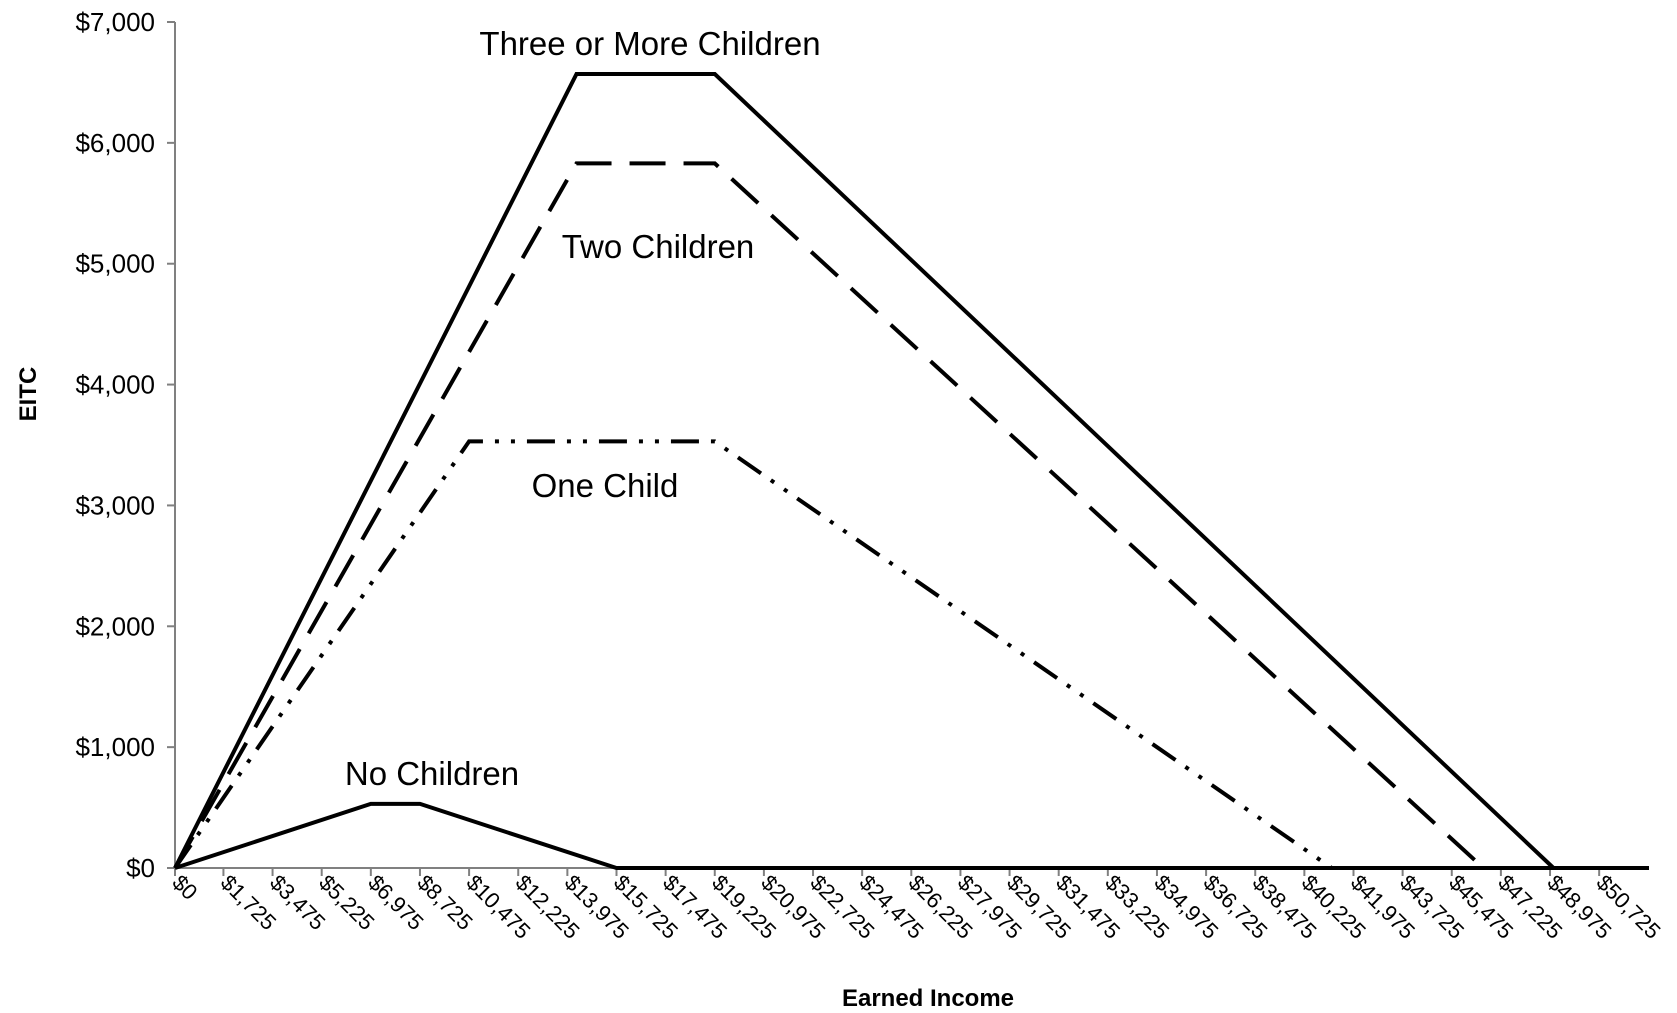 The width and height of the screenshot is (1677, 1013). I want to click on y-axis-title: EITC, so click(28, 394).